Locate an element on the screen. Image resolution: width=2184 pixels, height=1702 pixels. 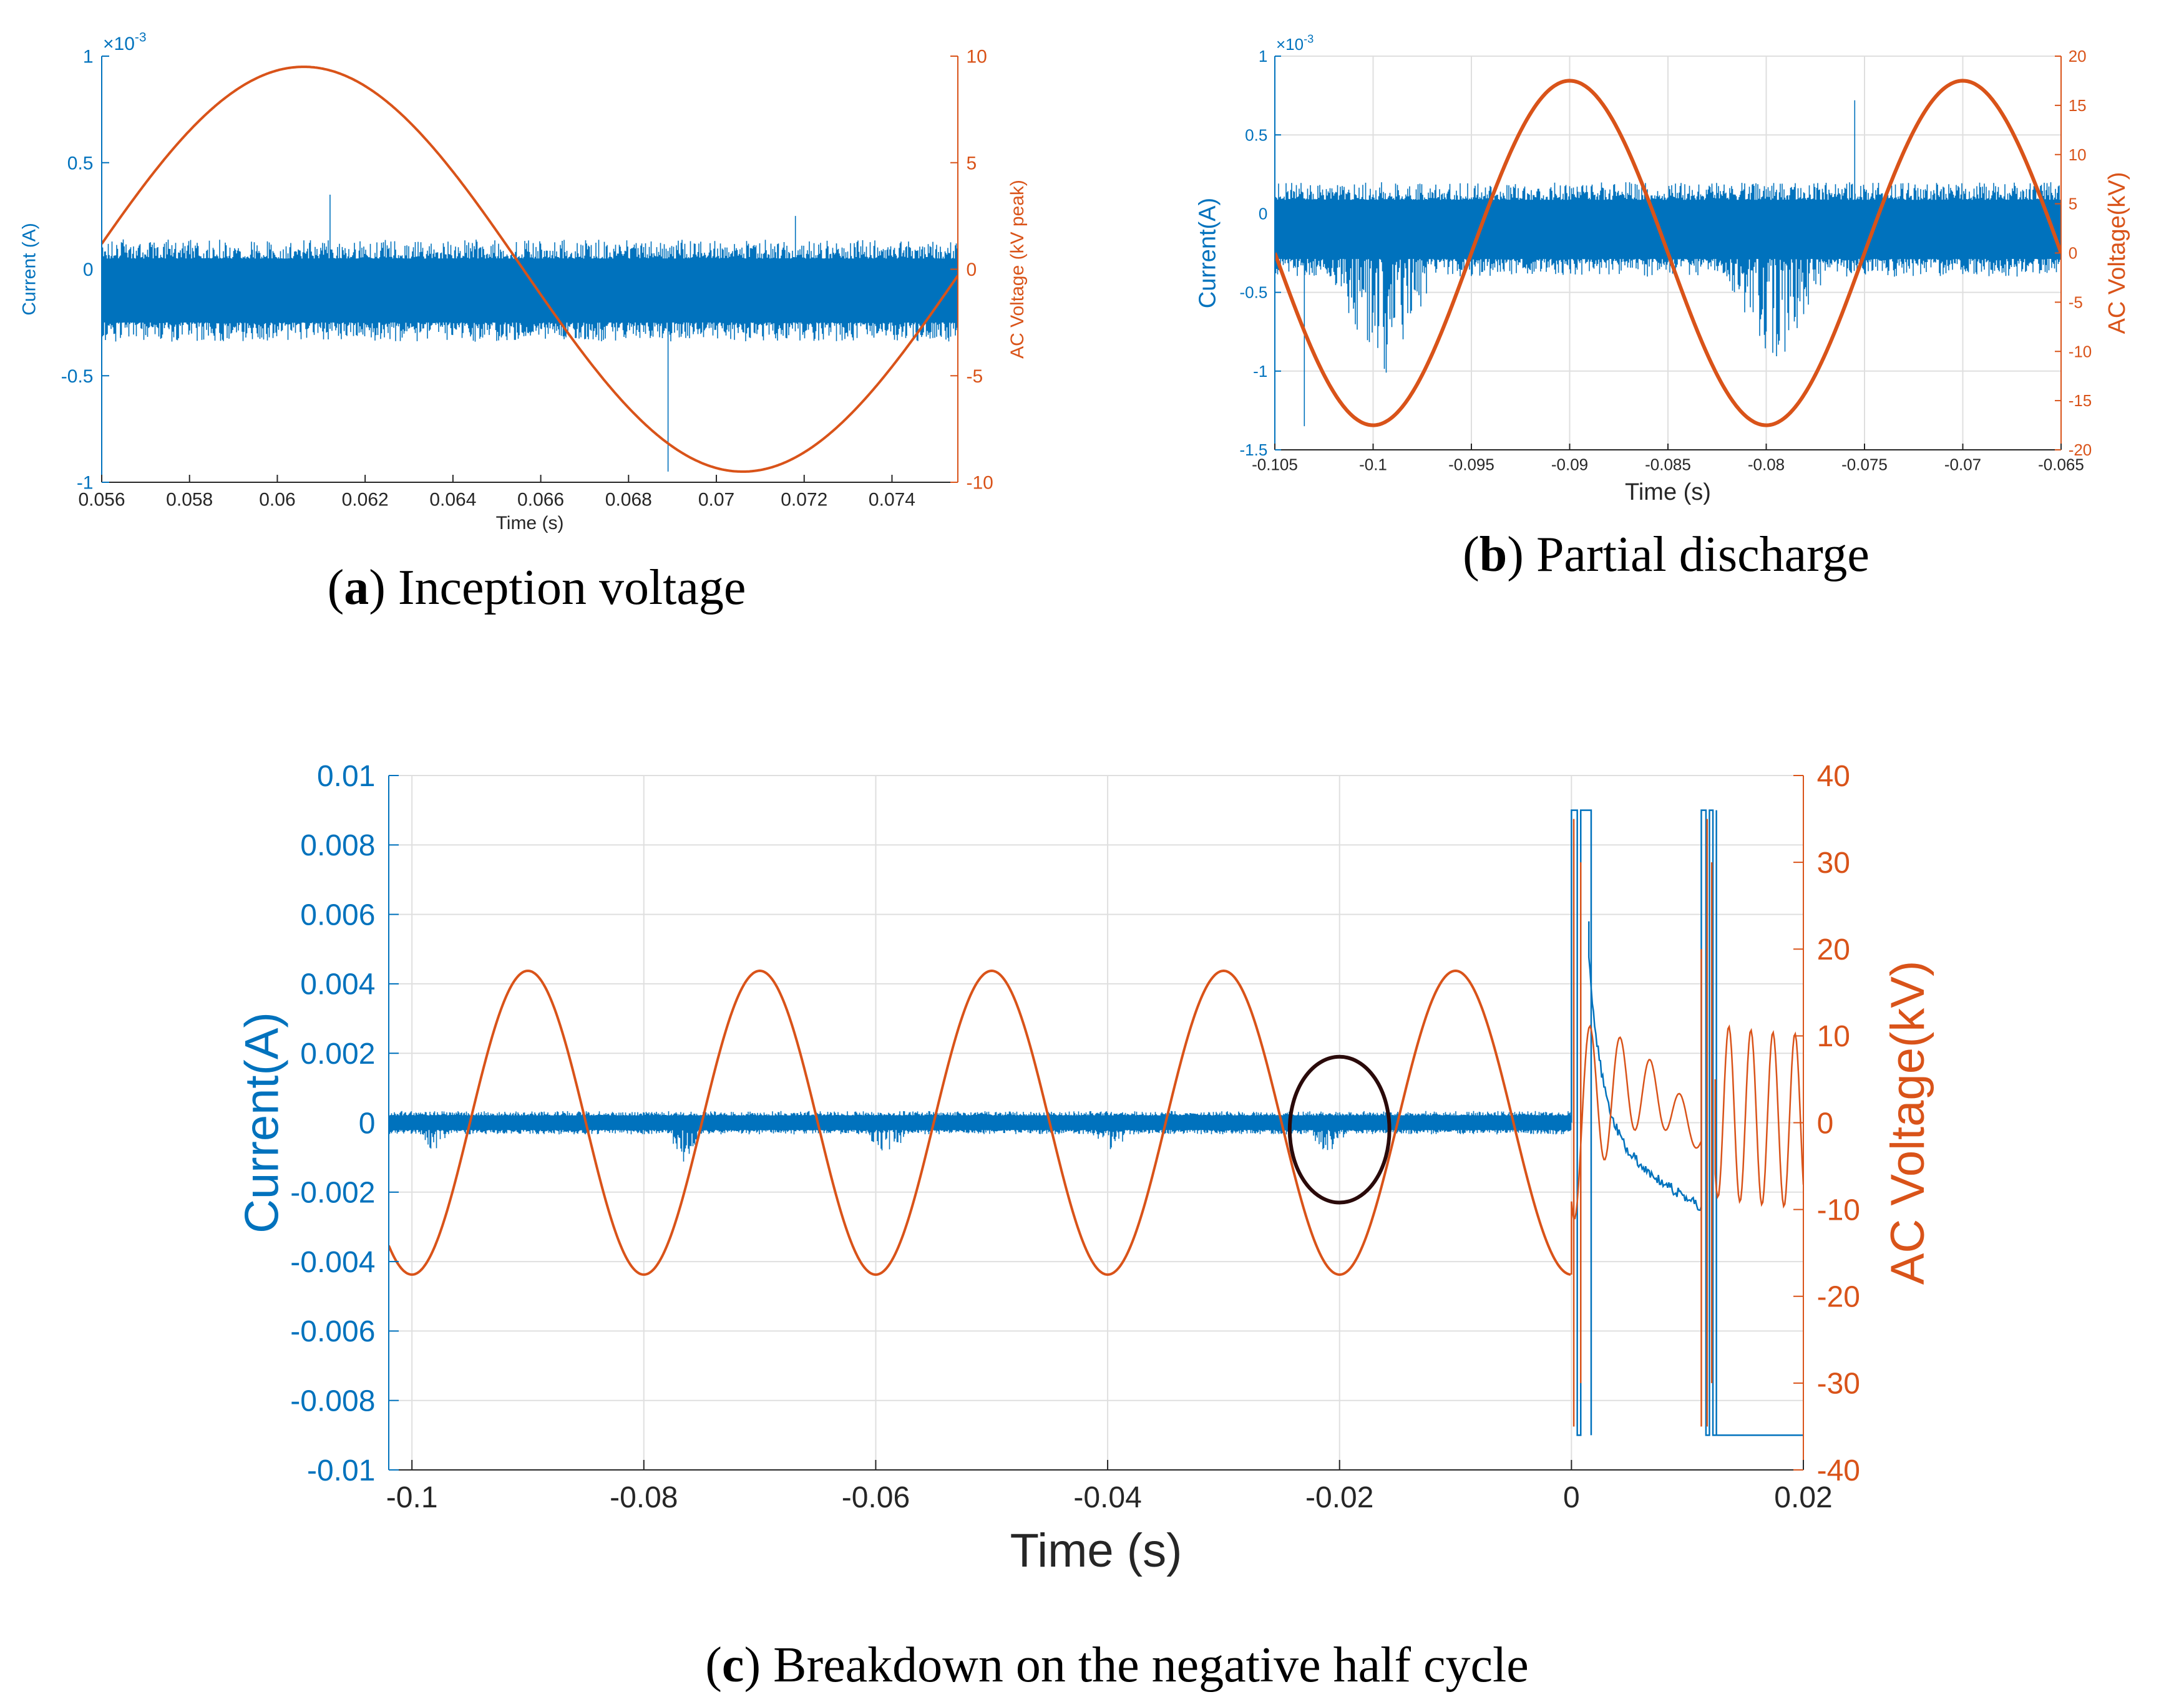
voltage-breakdown-trace is located at coordinates (1687, 1123).